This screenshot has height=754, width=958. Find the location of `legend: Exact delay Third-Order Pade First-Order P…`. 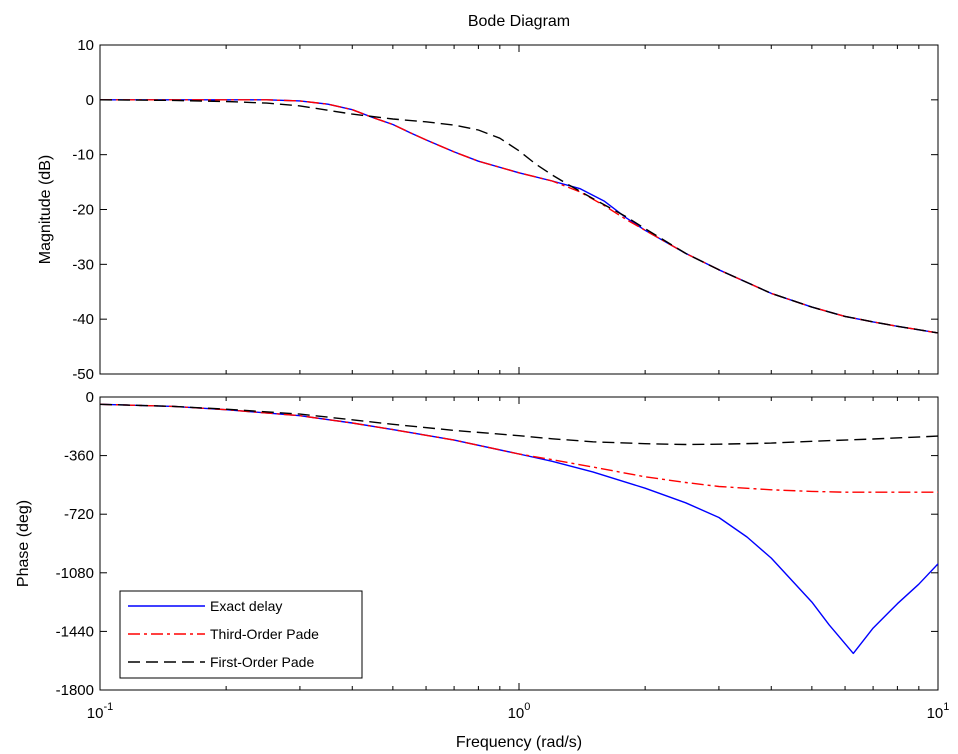

legend: Exact delay Third-Order Pade First-Order P… is located at coordinates (241, 634).